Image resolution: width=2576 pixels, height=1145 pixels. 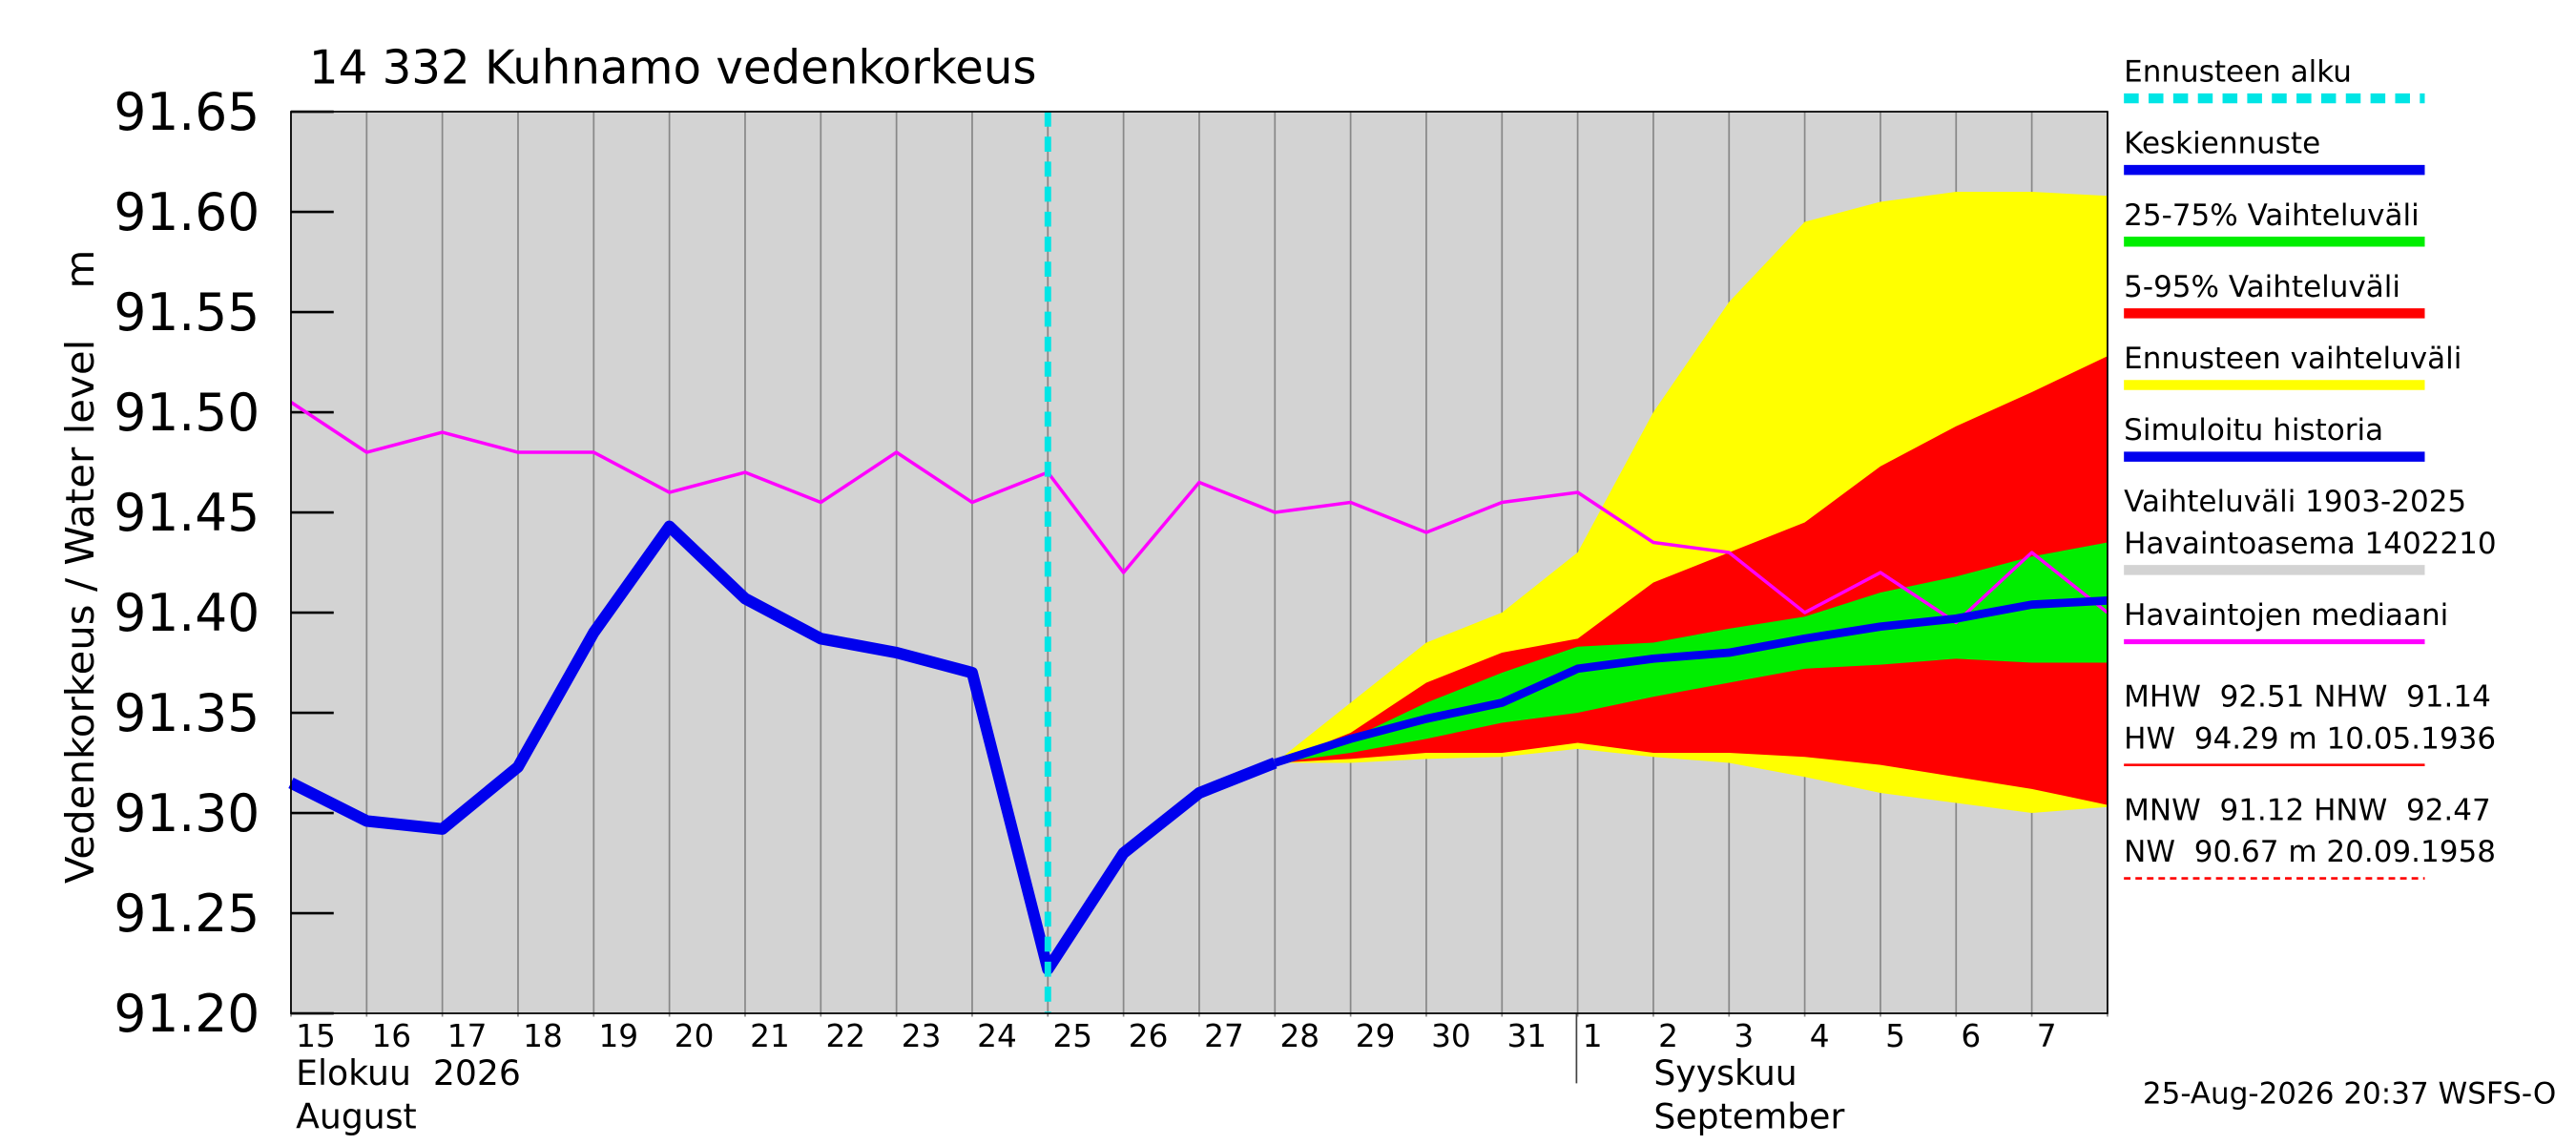 I want to click on x-tick-label: 5, so click(x=1895, y=1035).